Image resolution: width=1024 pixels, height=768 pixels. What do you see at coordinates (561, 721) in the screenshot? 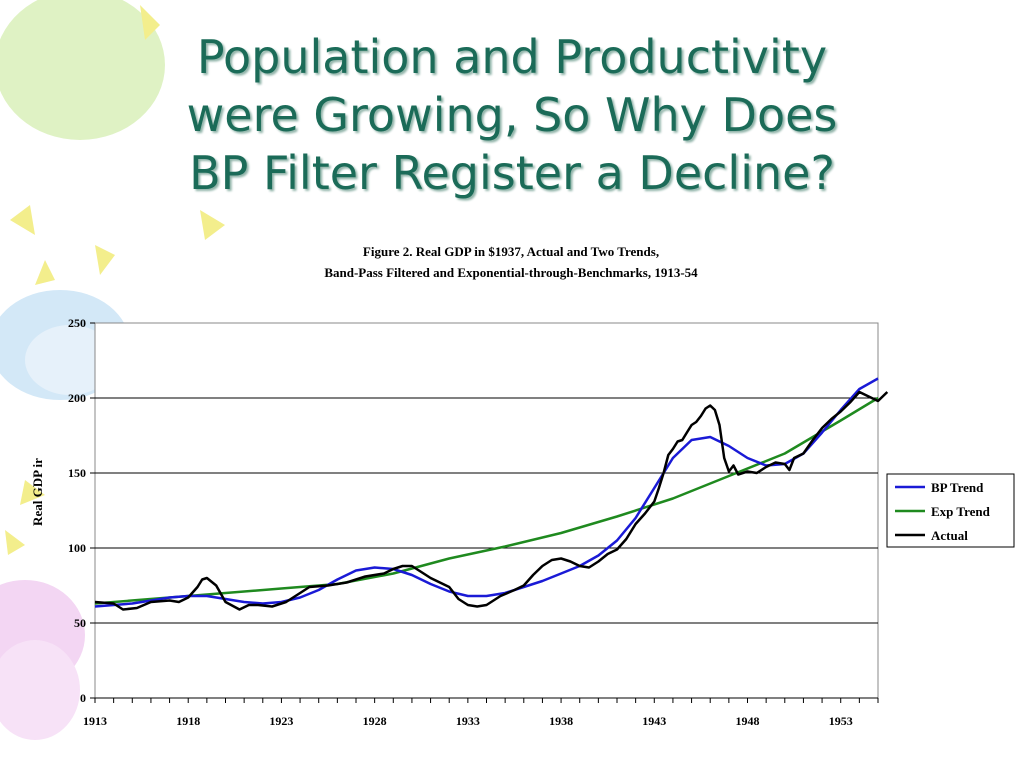
I see `x-tick-label: 1938` at bounding box center [561, 721].